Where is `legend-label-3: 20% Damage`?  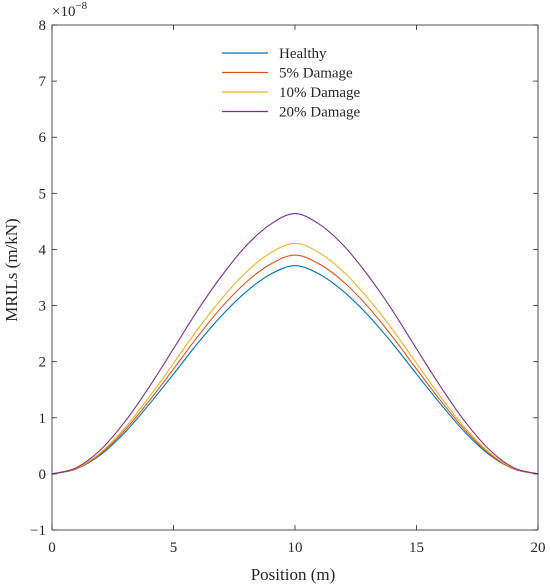 legend-label-3: 20% Damage is located at coordinates (320, 113).